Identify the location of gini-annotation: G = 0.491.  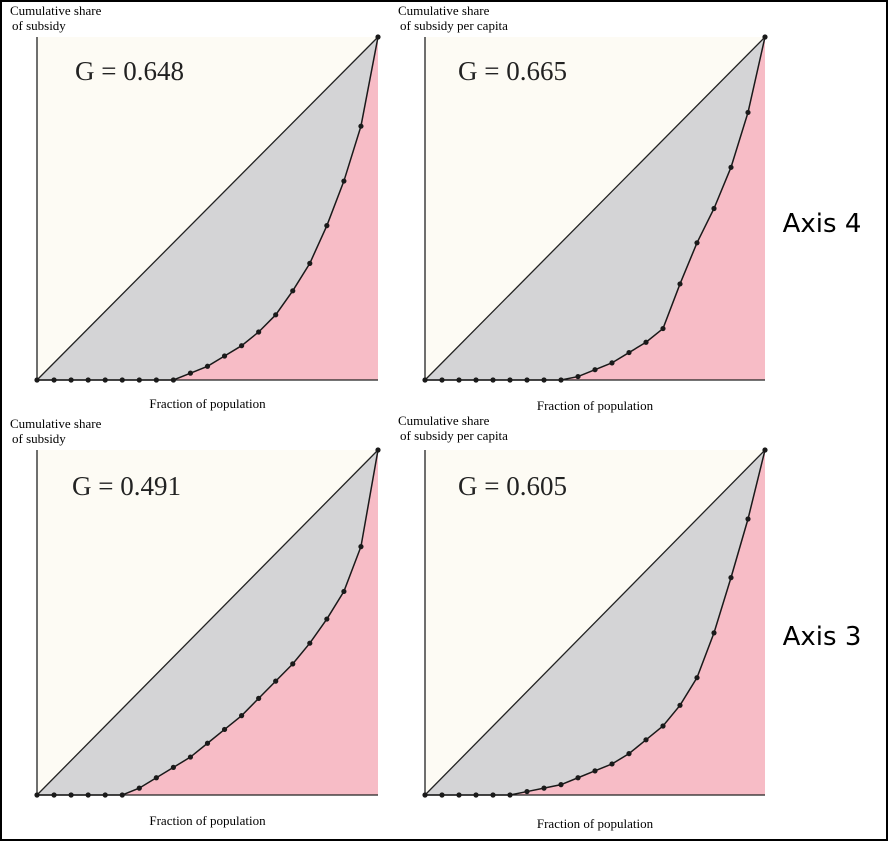
(126, 486).